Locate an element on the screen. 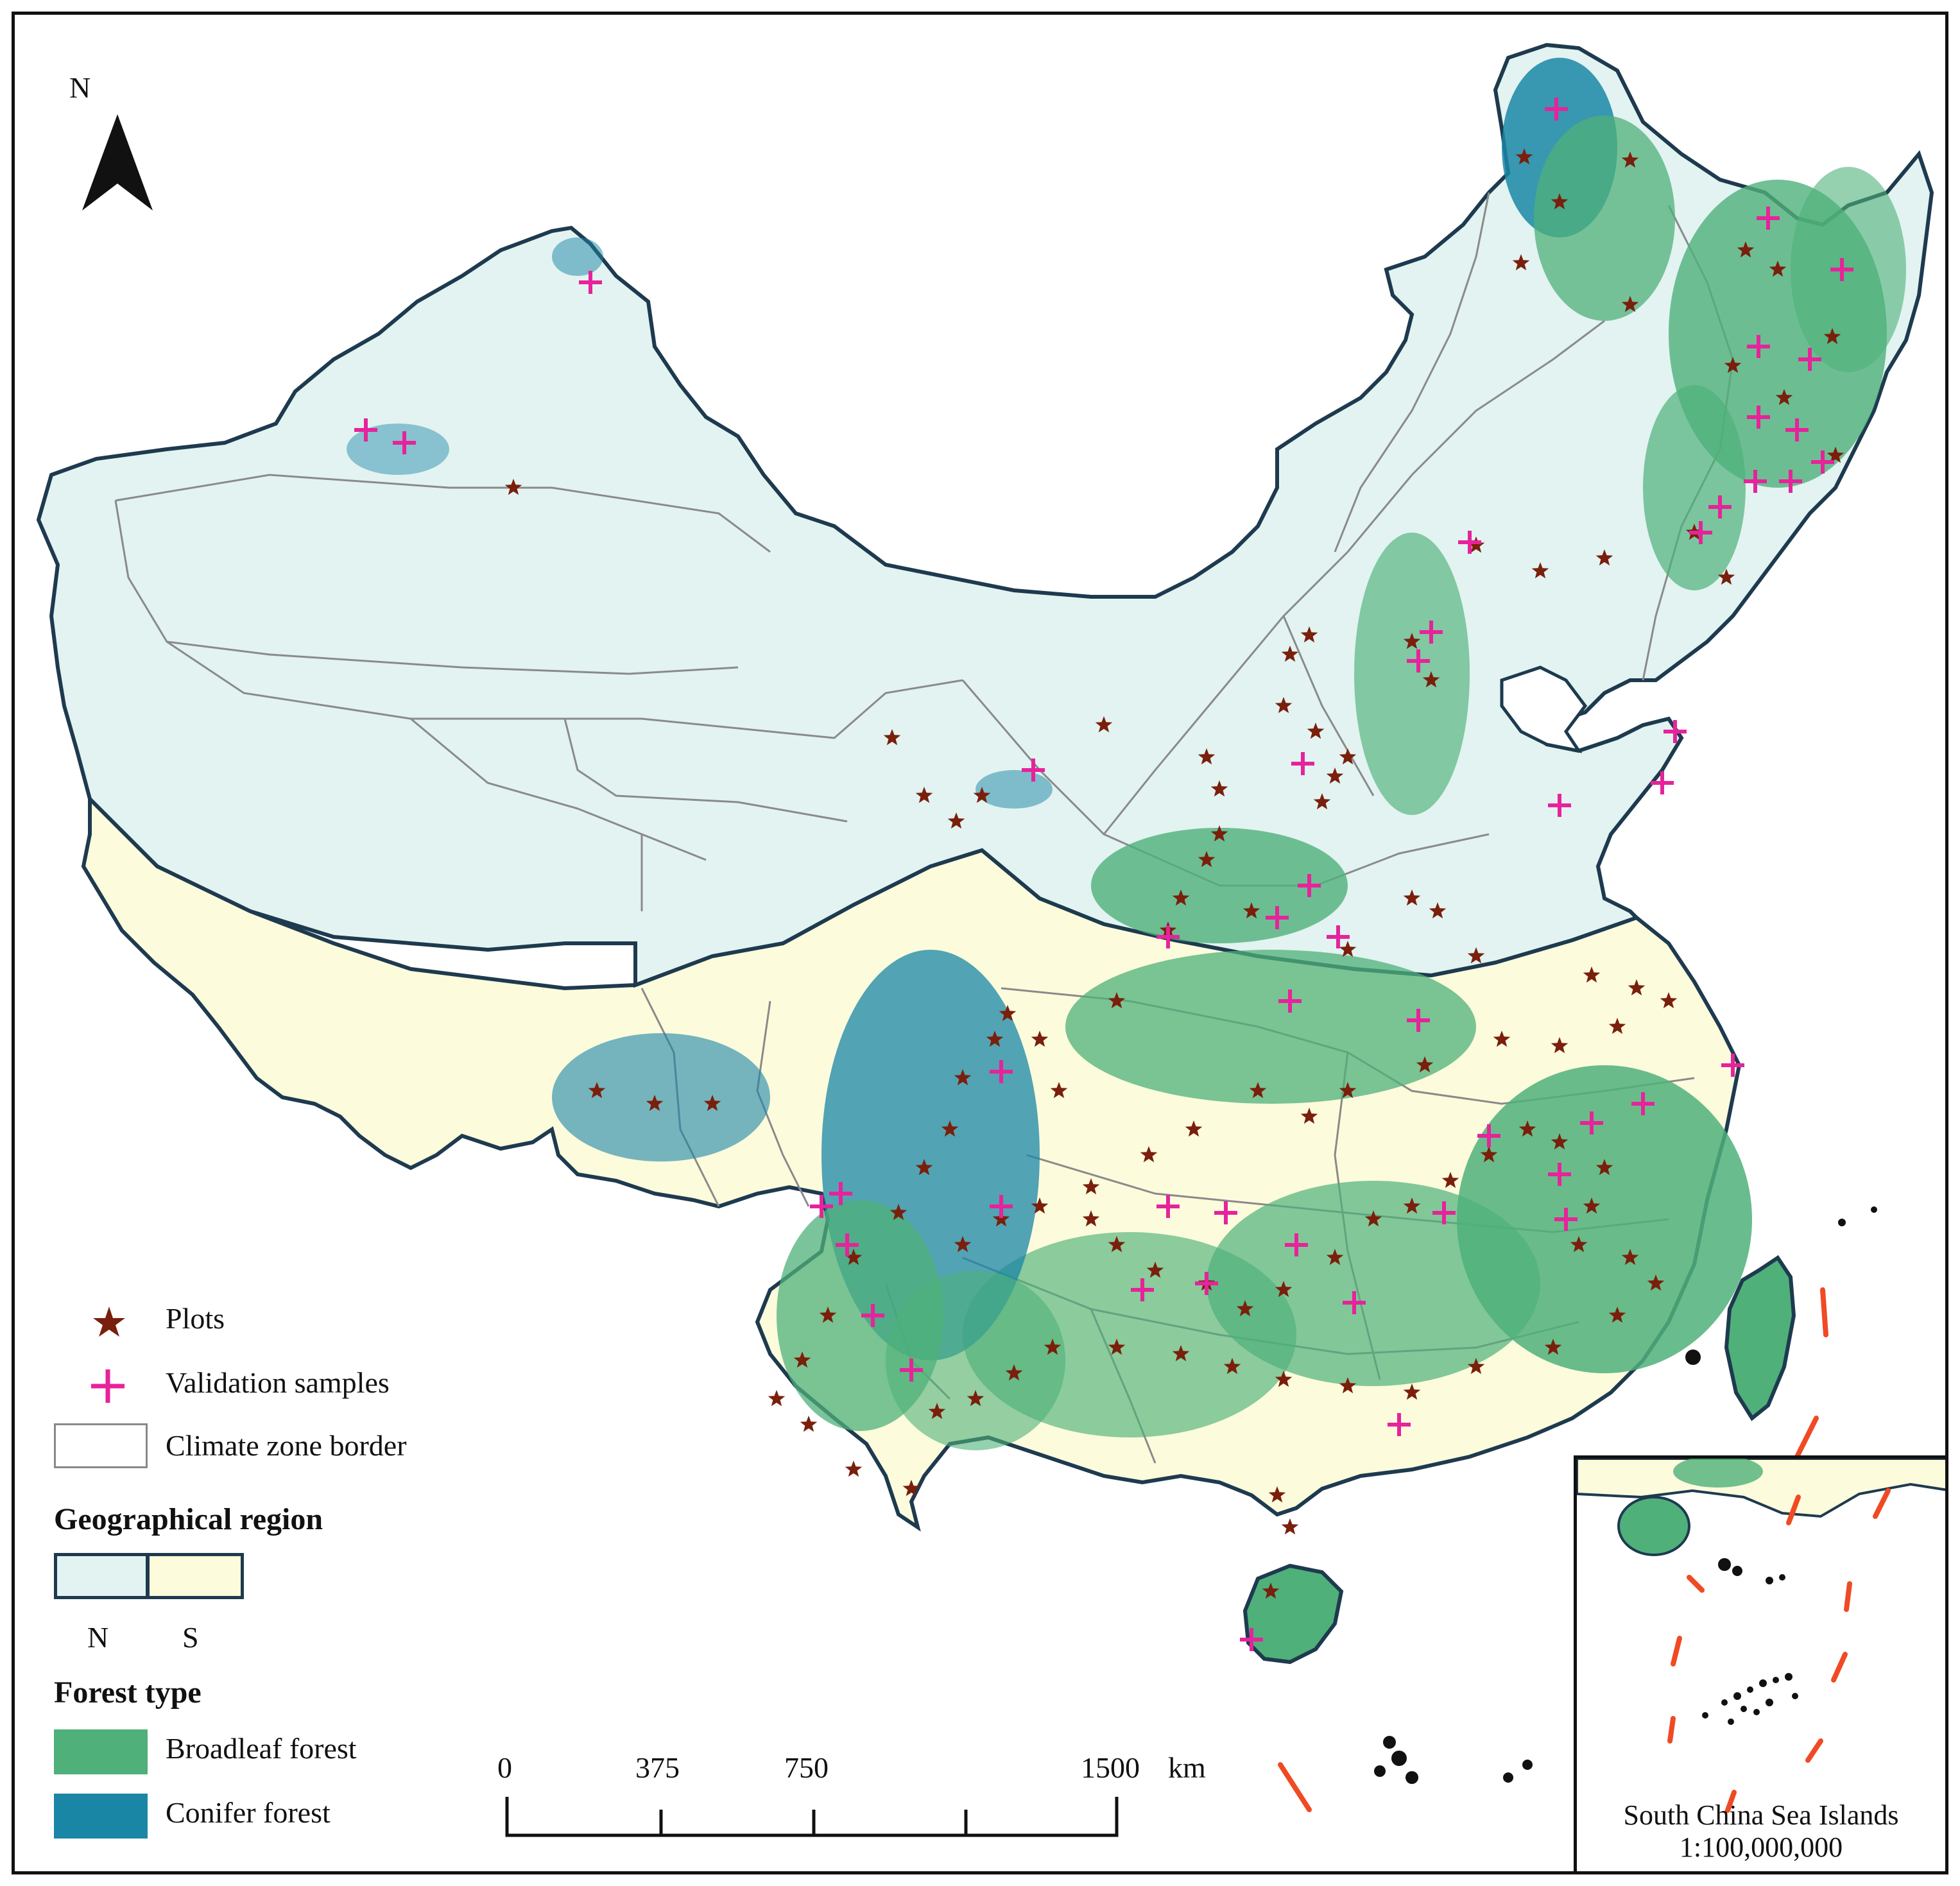  outline-box-icon is located at coordinates (101, 1445).